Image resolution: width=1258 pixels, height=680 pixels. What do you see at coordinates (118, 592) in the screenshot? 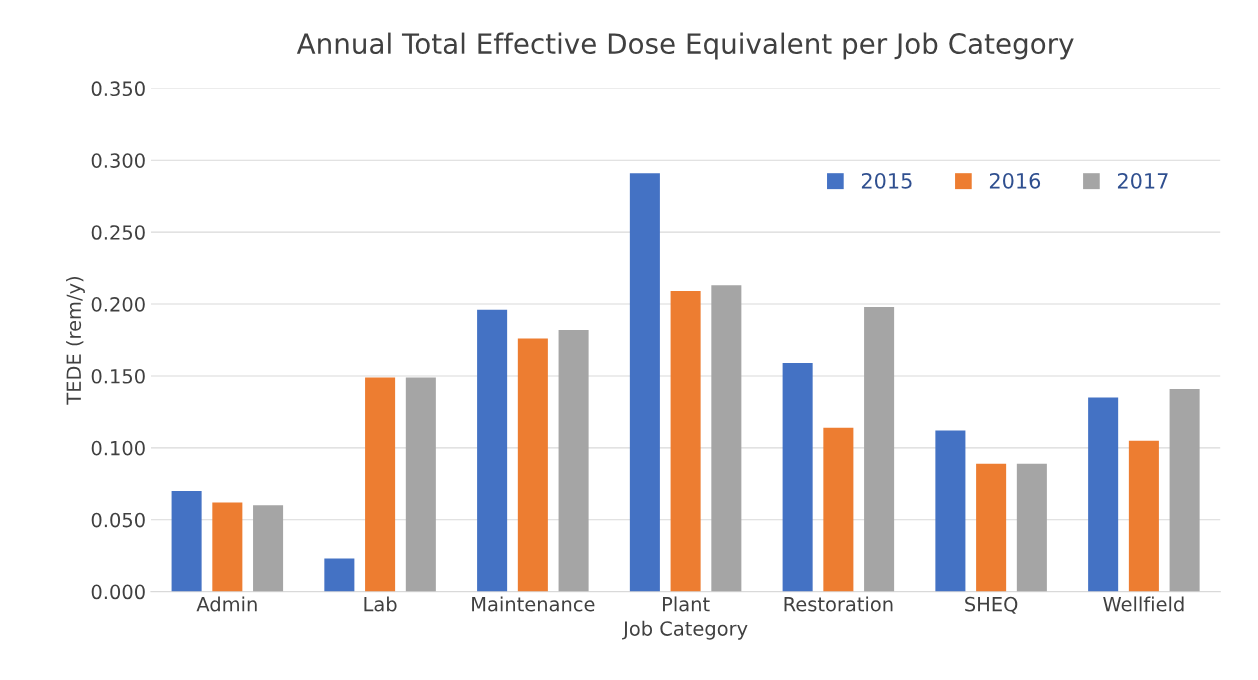
I see `y-tick-label: 0.000` at bounding box center [118, 592].